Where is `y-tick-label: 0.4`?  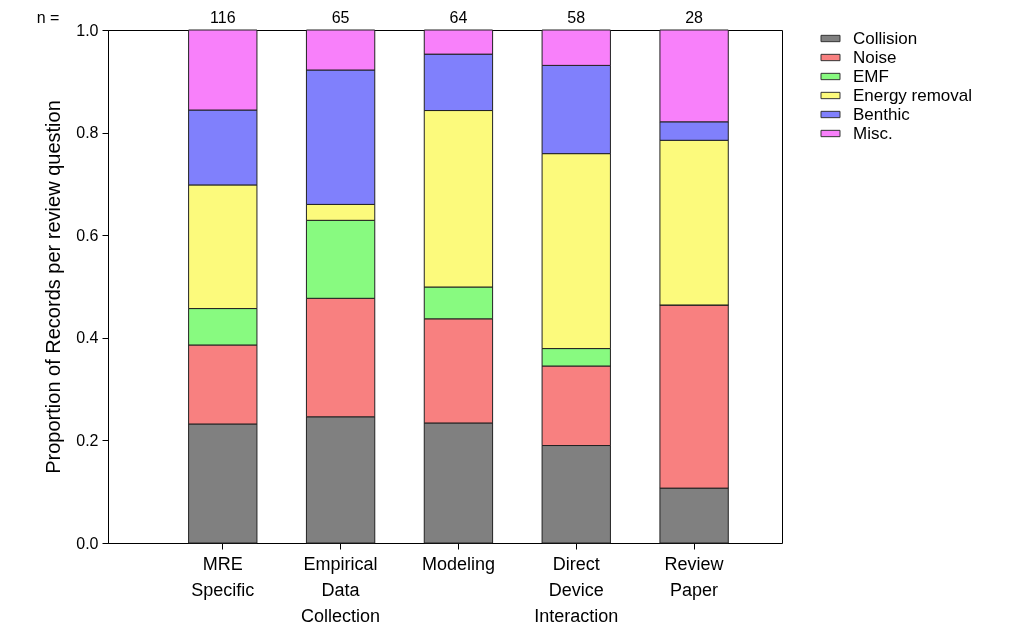 y-tick-label: 0.4 is located at coordinates (87, 338).